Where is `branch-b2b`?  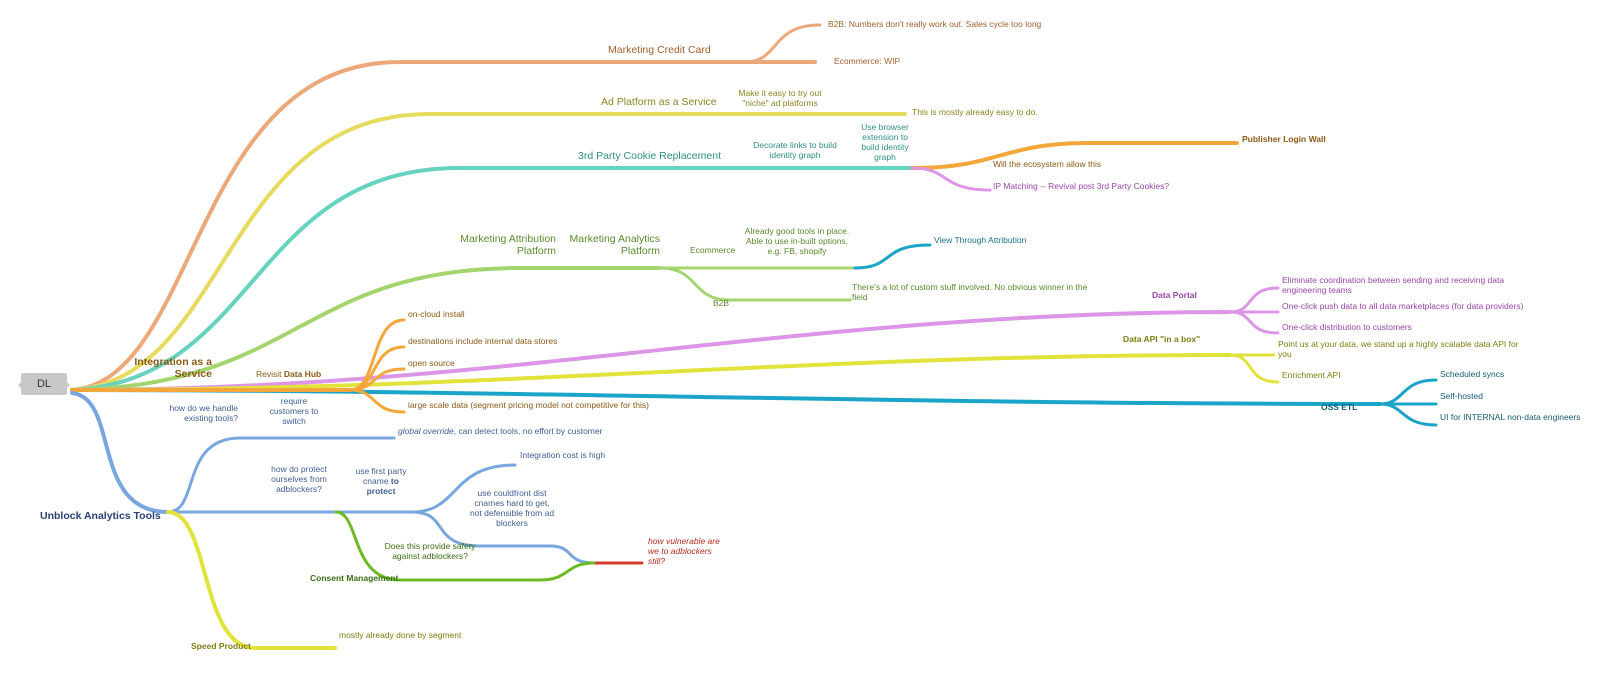
branch-b2b is located at coordinates (755, 284).